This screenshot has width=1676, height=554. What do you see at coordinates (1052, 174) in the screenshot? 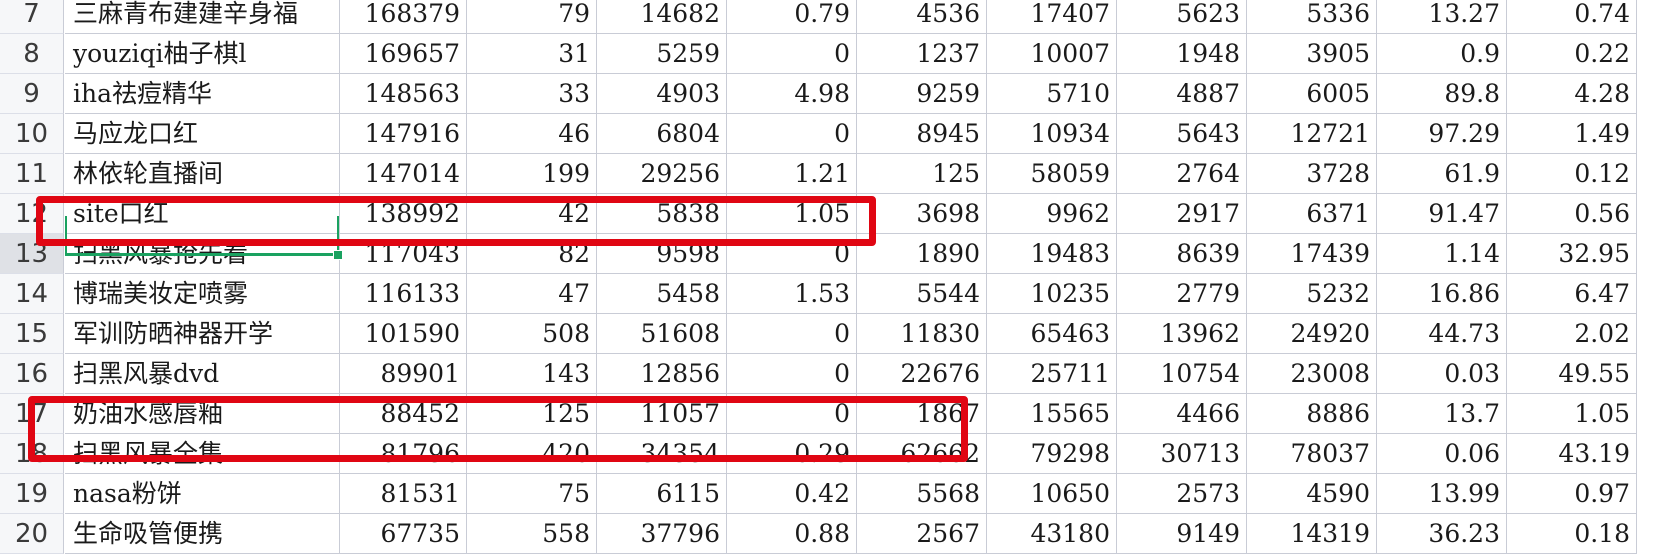
I see `cell-value: 58059` at bounding box center [1052, 174].